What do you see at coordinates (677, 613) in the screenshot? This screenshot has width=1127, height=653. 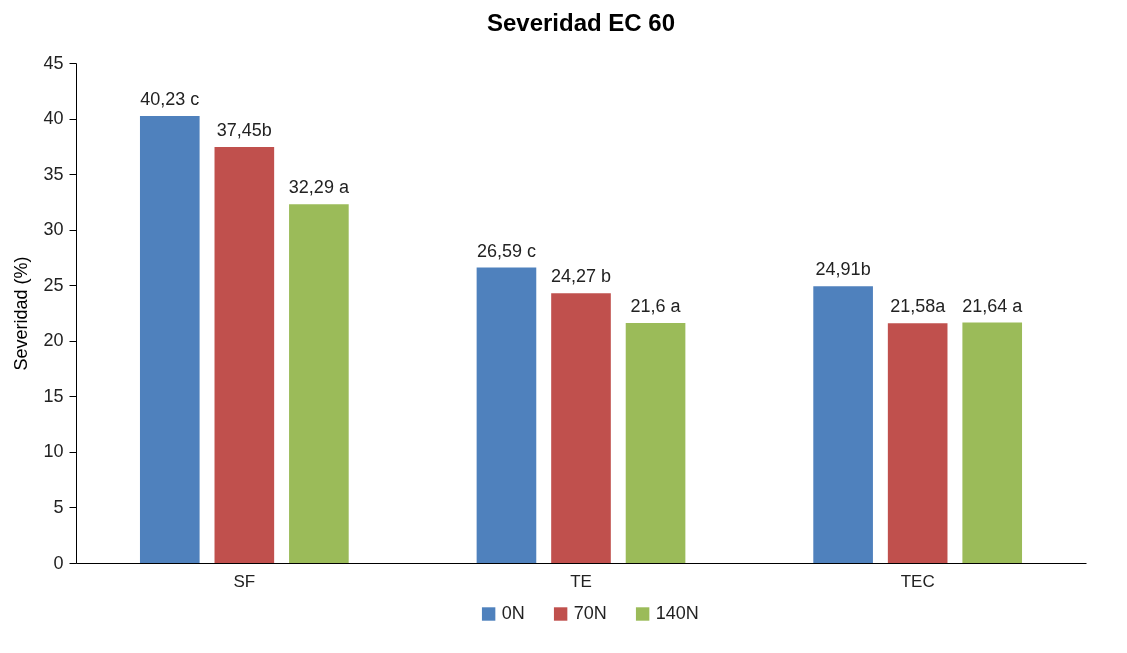 I see `legend-label: 140N` at bounding box center [677, 613].